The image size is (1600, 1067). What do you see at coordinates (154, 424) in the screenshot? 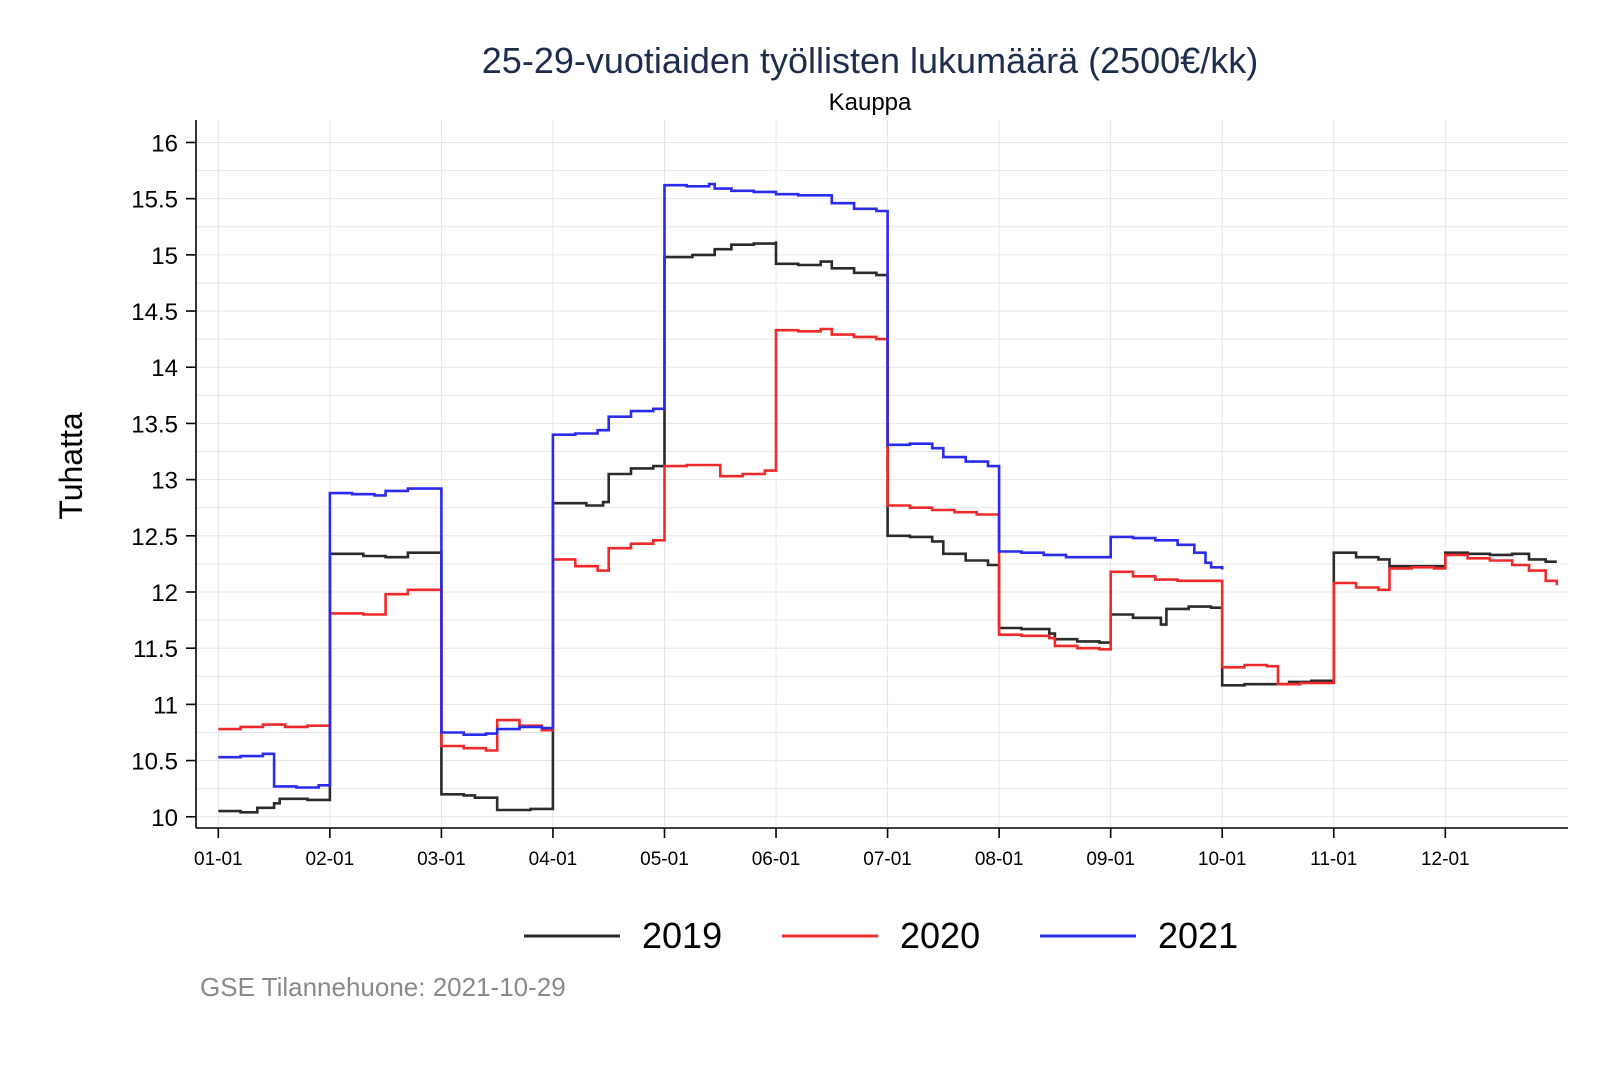
I see `y-tick-label: 13.5` at bounding box center [154, 424].